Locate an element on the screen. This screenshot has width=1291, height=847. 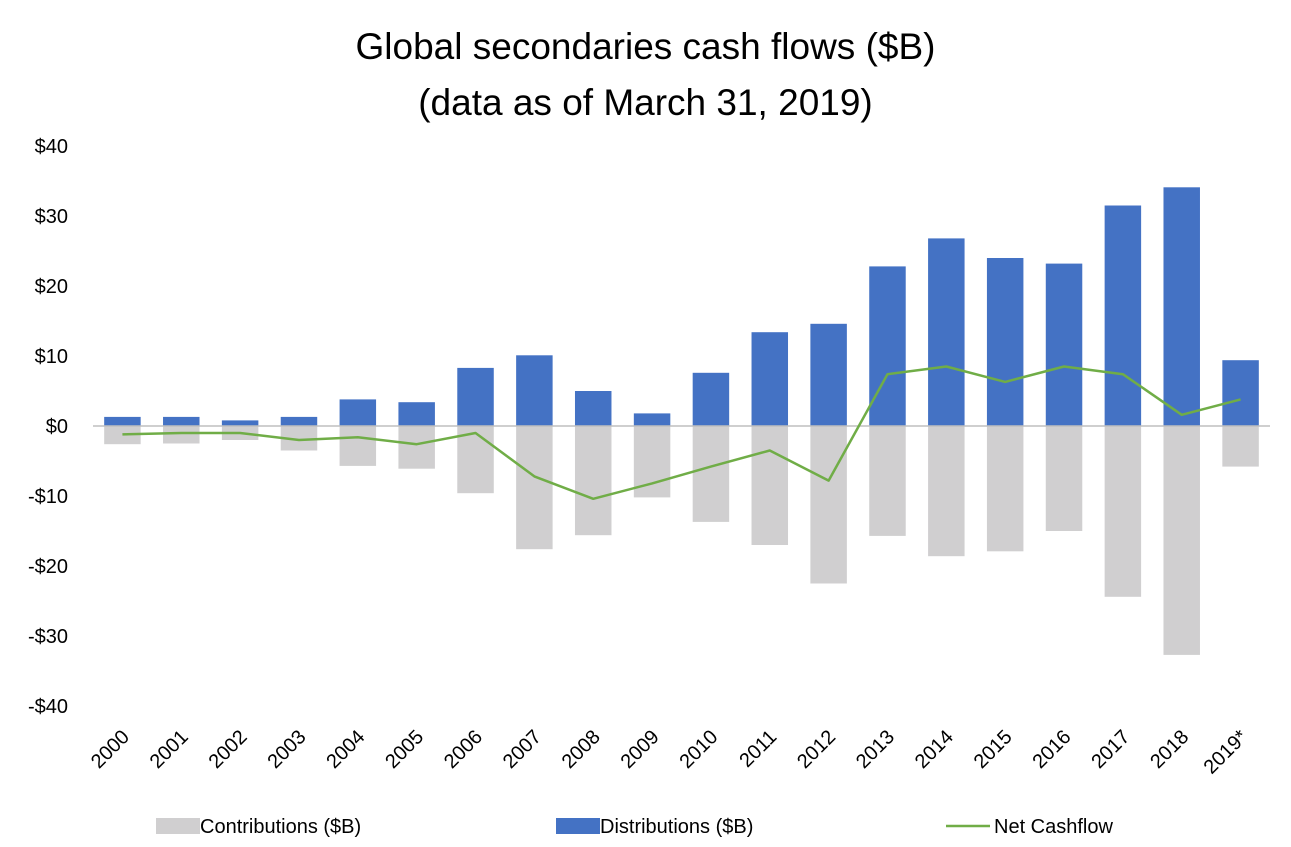
contribution-bar-2016 is located at coordinates (1064, 478).